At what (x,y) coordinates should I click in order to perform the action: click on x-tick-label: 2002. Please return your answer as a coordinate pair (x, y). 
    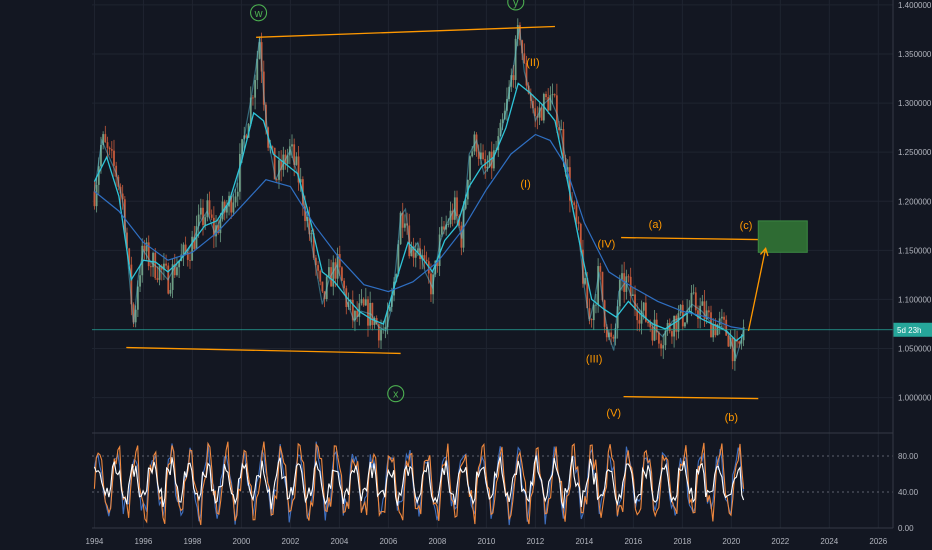
    Looking at the image, I should click on (291, 541).